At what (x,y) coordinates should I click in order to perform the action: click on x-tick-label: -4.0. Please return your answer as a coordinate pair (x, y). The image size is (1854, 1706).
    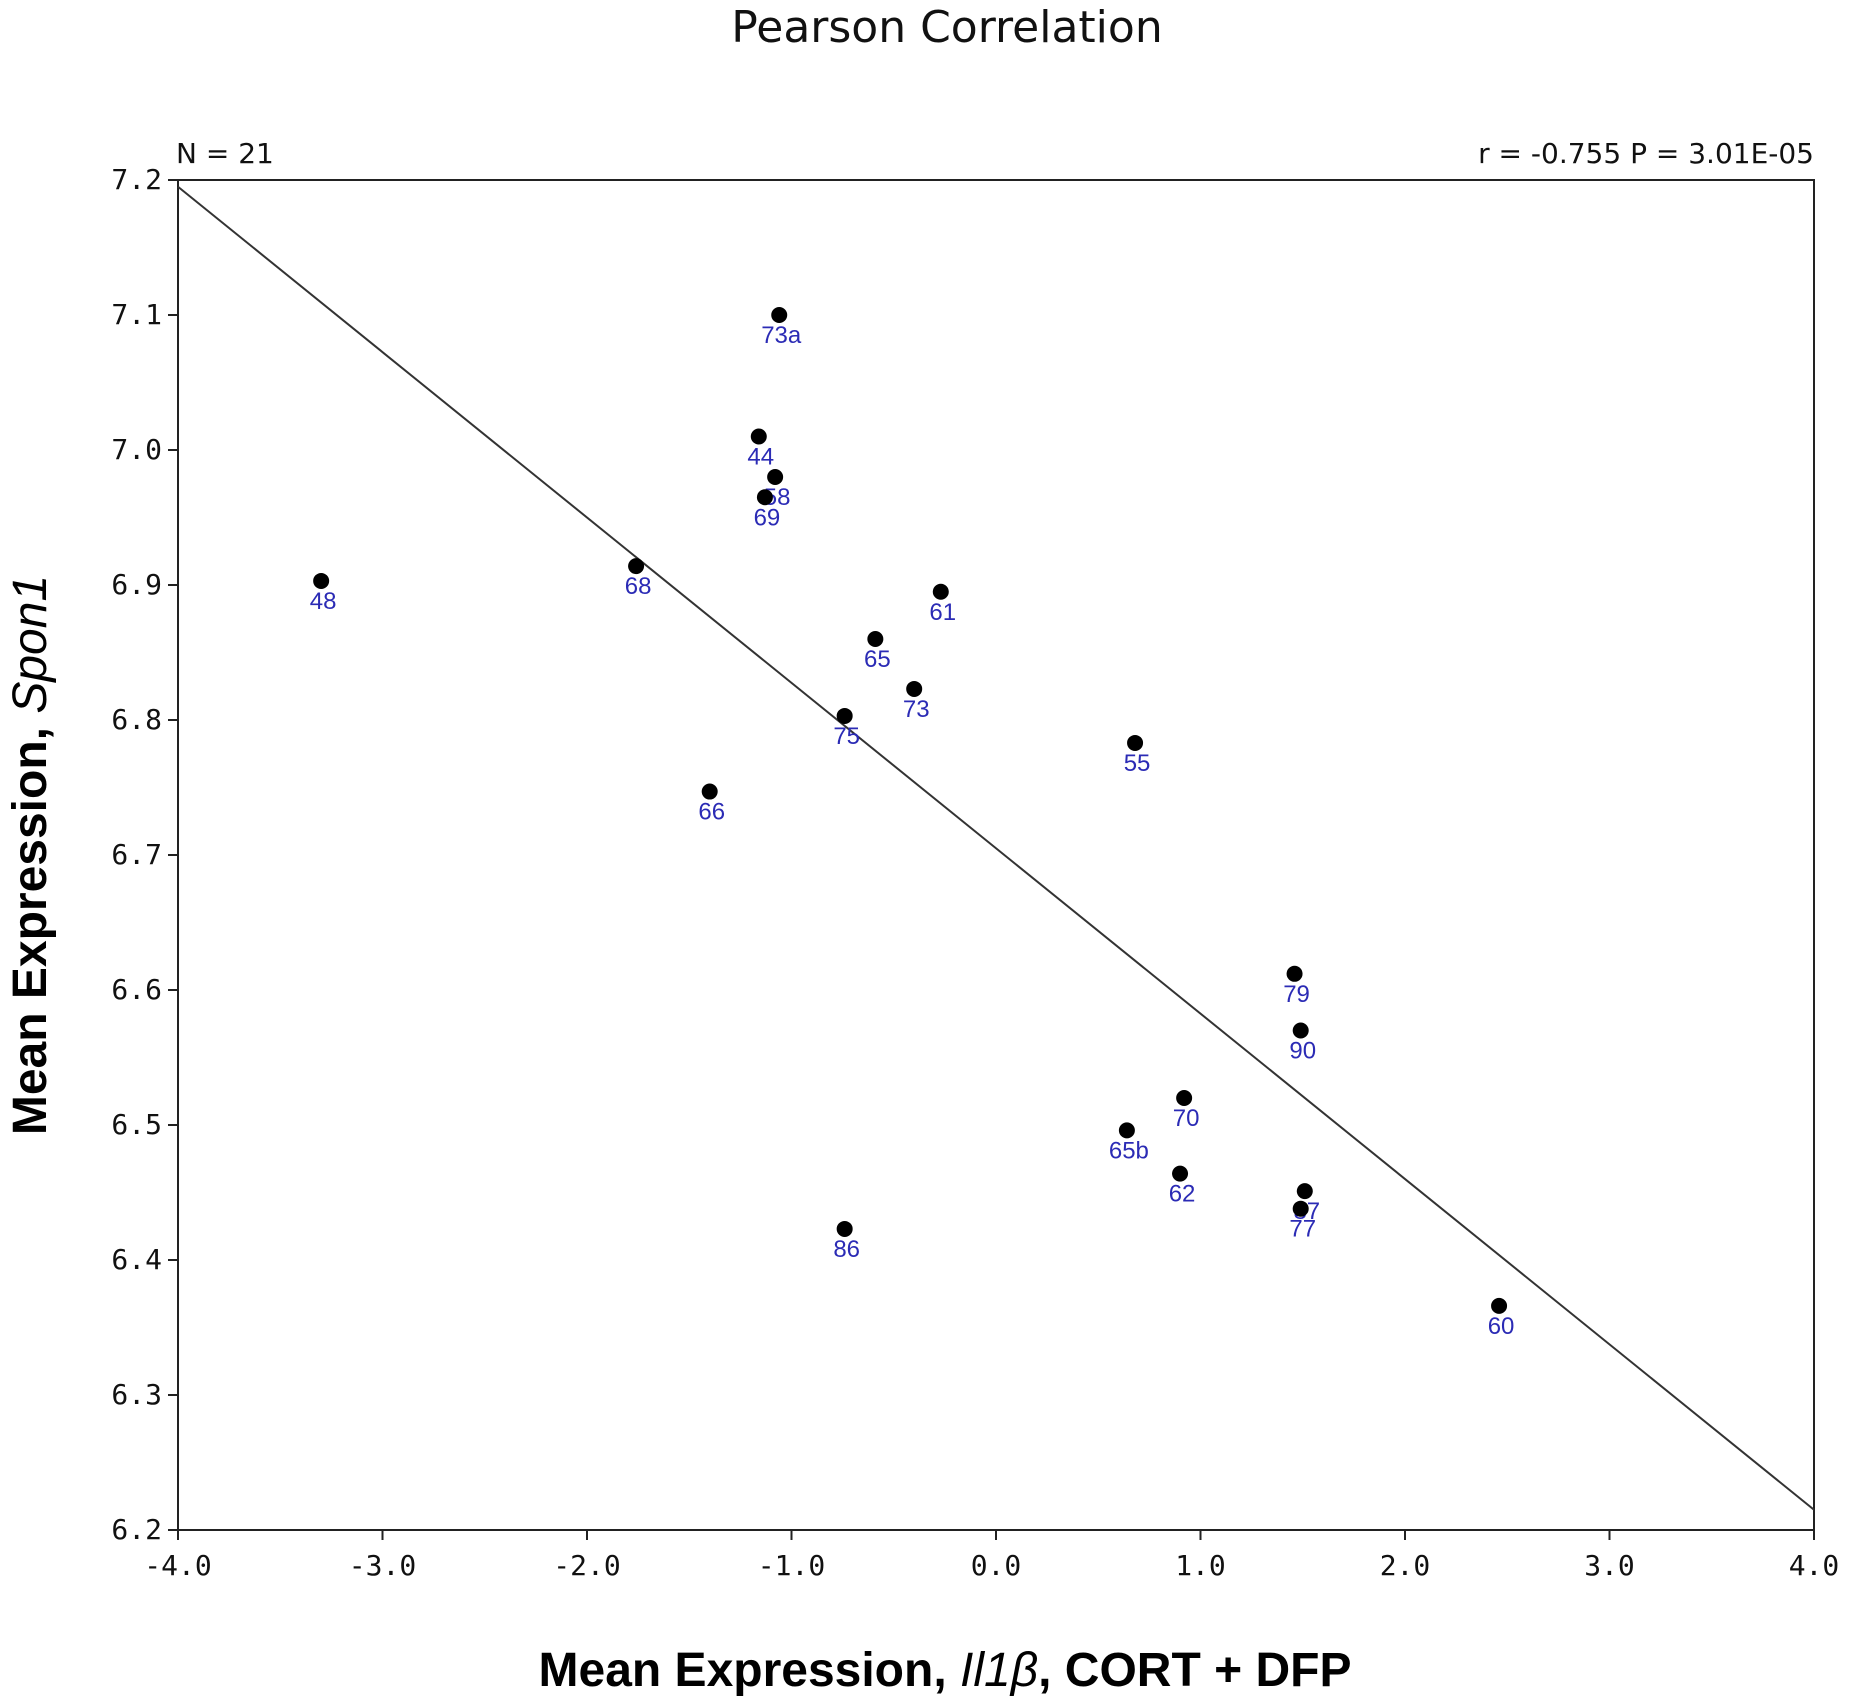
    Looking at the image, I should click on (177, 1565).